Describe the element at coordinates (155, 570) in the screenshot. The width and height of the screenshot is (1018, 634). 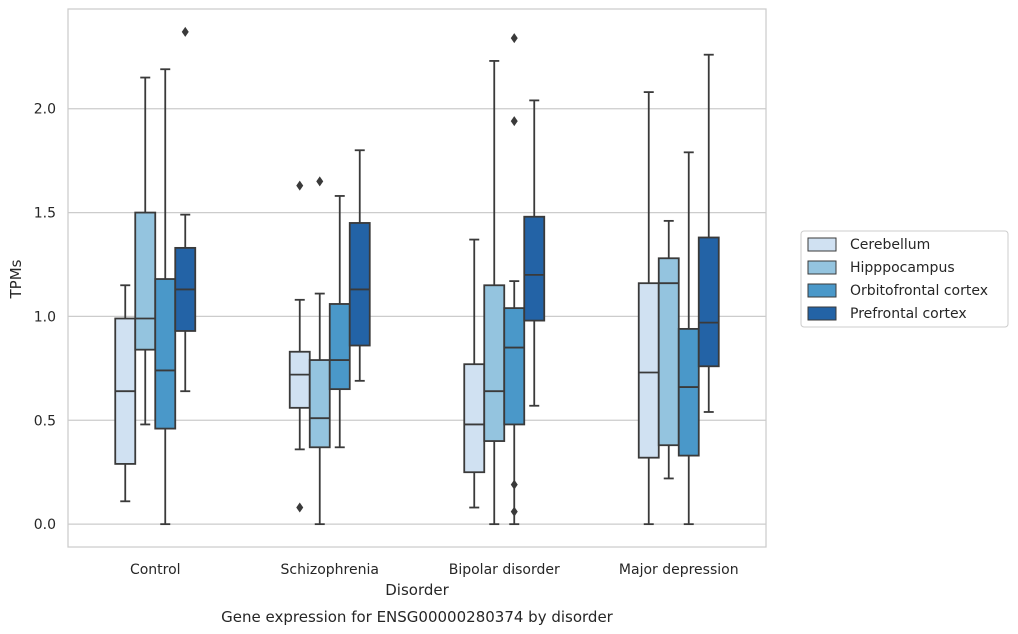
I see `x-tick-label: Control` at that location.